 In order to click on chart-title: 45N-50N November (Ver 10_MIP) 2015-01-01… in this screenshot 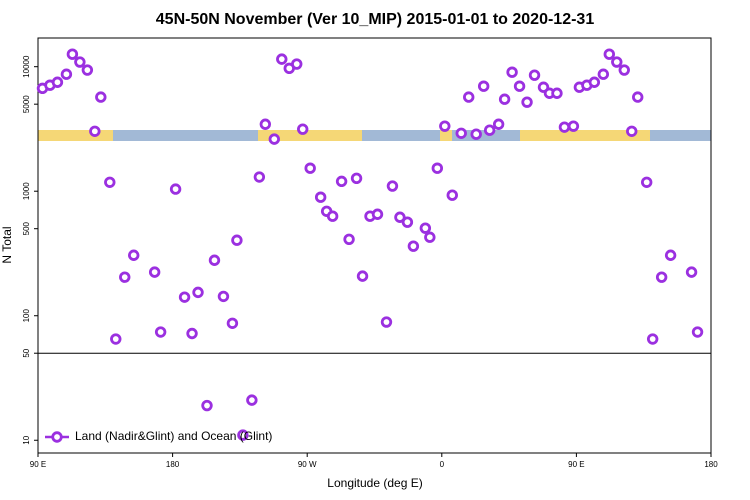, I will do `click(375, 19)`.